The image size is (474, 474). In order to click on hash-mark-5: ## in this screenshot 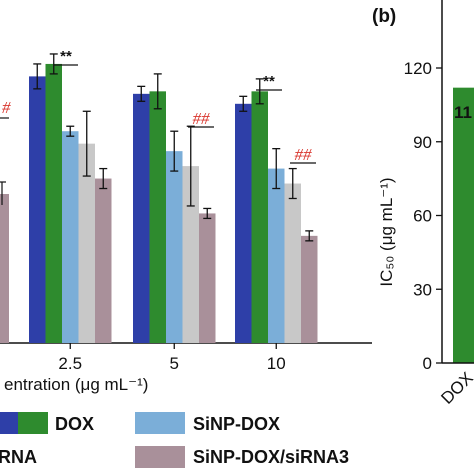, I will do `click(202, 118)`.